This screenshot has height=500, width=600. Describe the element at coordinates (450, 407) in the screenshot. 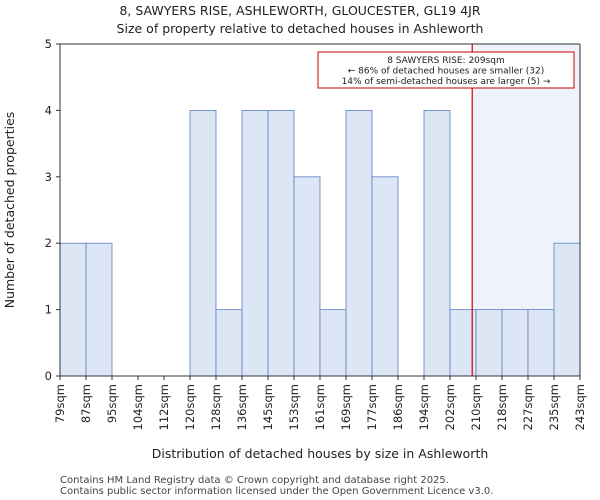

I see `x-tick-label: 202sqm` at that location.